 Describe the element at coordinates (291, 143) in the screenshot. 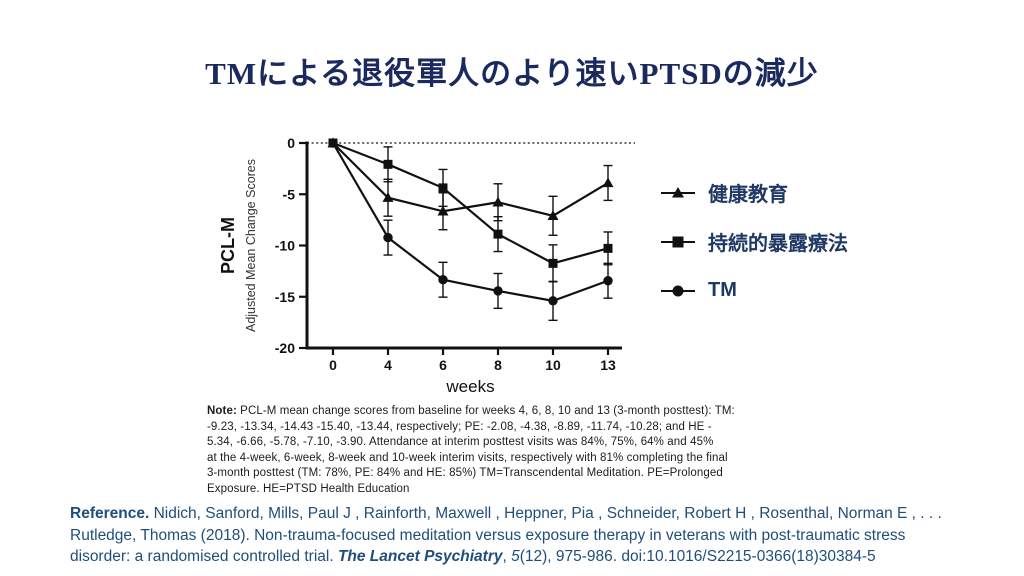

I see `y-tick-label: 0` at that location.